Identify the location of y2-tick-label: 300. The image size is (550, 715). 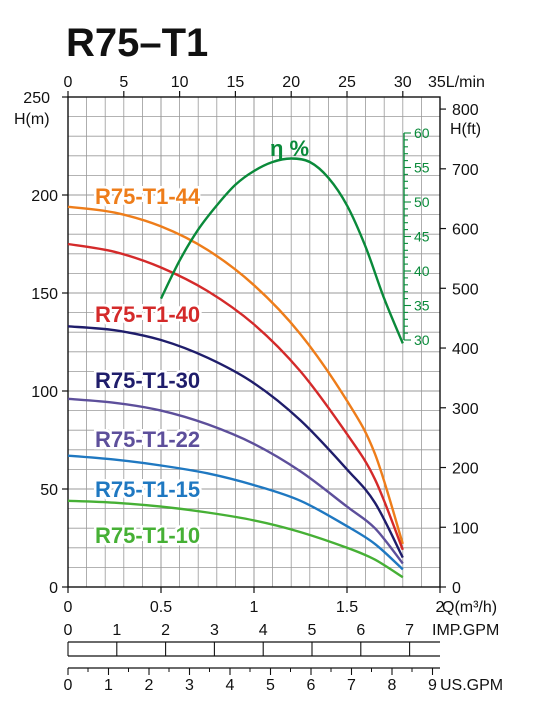
(465, 409).